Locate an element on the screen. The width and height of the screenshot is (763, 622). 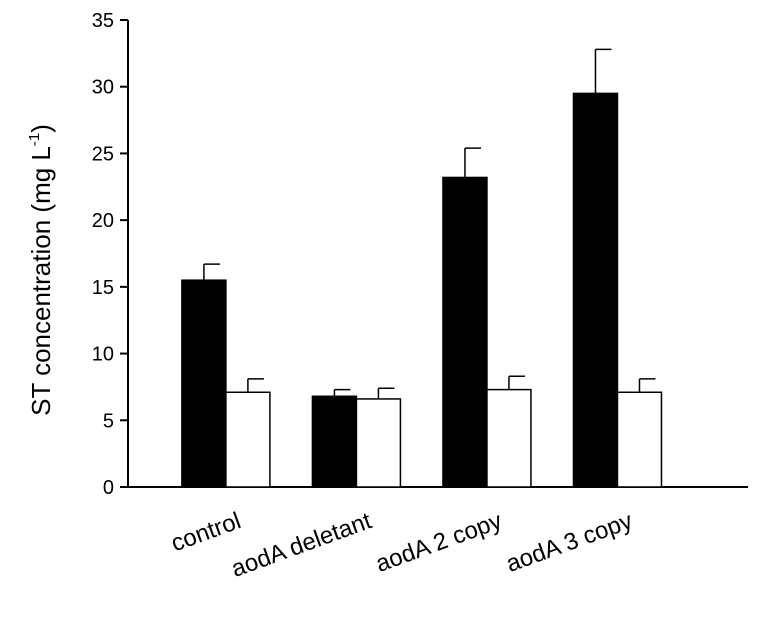
y-tick-label: 25 is located at coordinates (103, 154).